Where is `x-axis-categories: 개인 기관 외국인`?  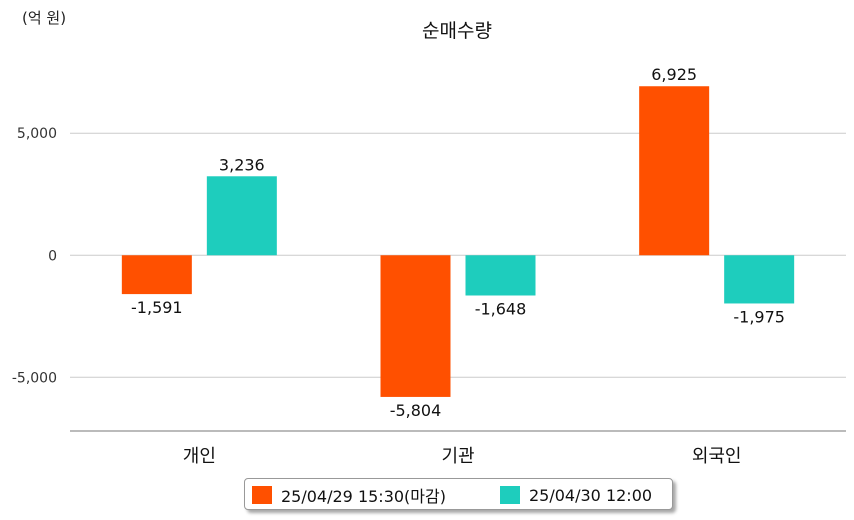
x-axis-categories: 개인 기관 외국인 is located at coordinates (462, 456).